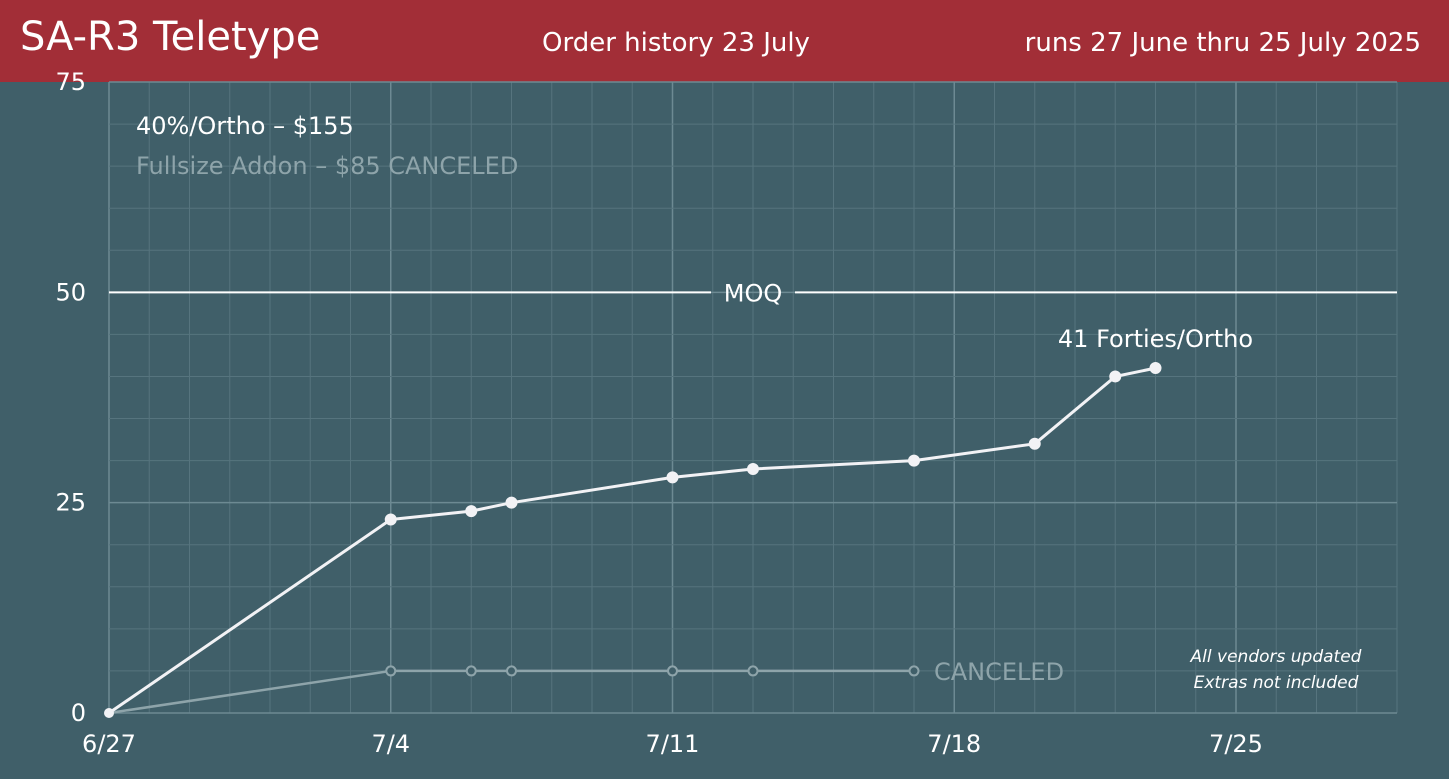 Image resolution: width=1449 pixels, height=779 pixels. What do you see at coordinates (1276, 683) in the screenshot?
I see `footnote: Extras not included` at bounding box center [1276, 683].